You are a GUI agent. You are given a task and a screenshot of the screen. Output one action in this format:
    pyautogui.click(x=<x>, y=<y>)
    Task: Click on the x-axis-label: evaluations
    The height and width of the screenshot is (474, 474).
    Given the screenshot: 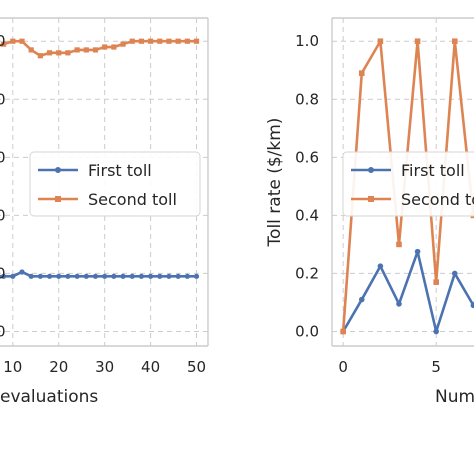 What is the action you would take?
    pyautogui.click(x=49, y=397)
    